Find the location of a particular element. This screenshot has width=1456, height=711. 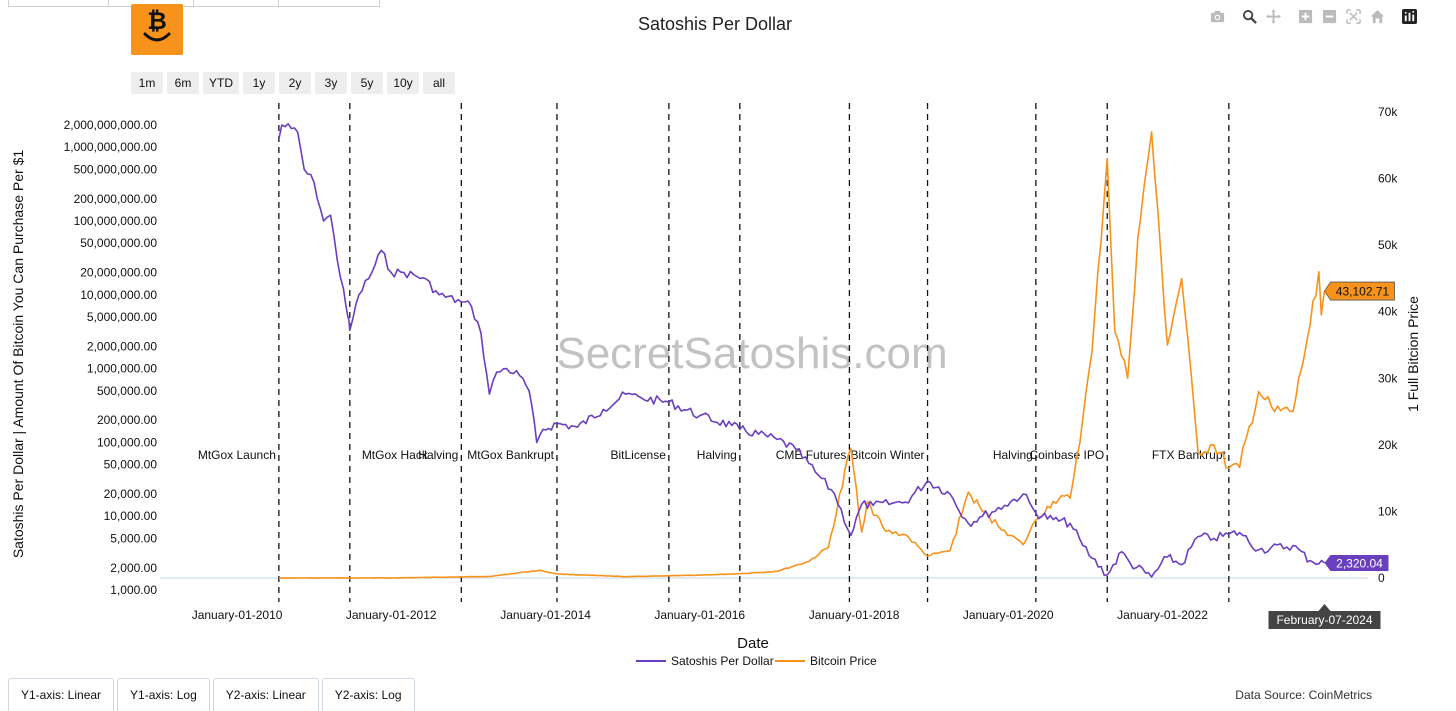

y2-tick-label: 40k is located at coordinates (1388, 312).